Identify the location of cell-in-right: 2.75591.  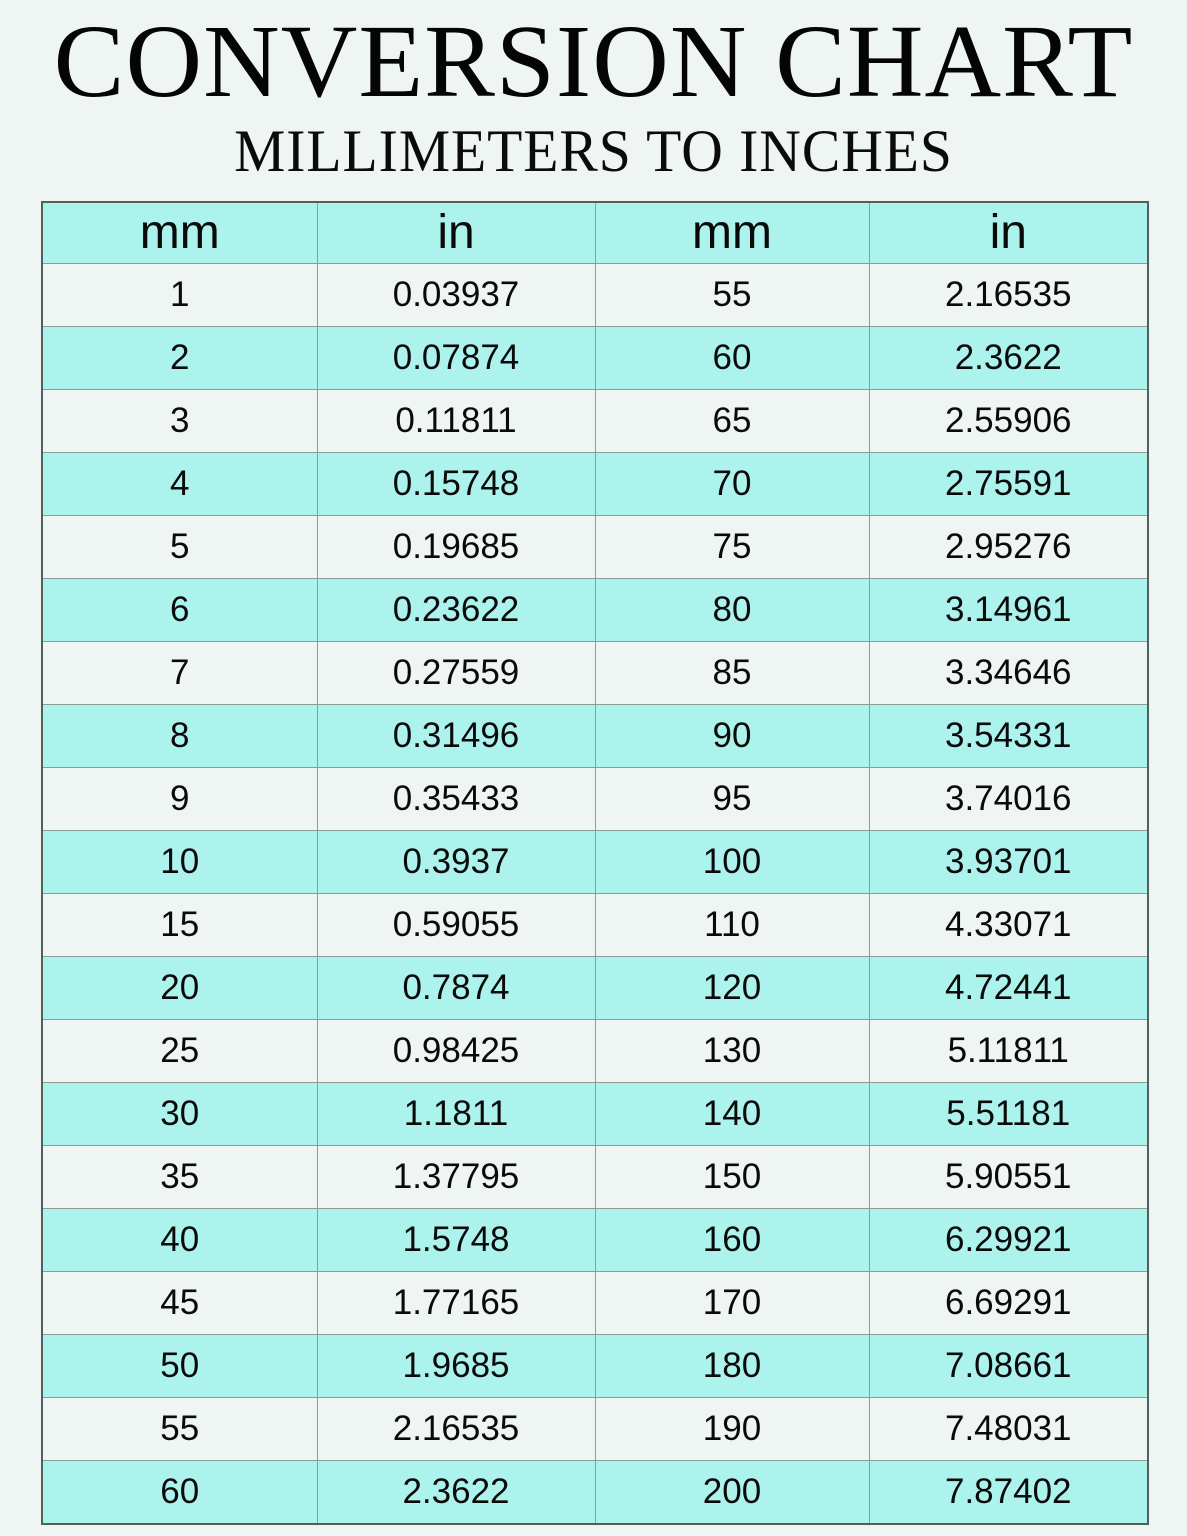
(1008, 484).